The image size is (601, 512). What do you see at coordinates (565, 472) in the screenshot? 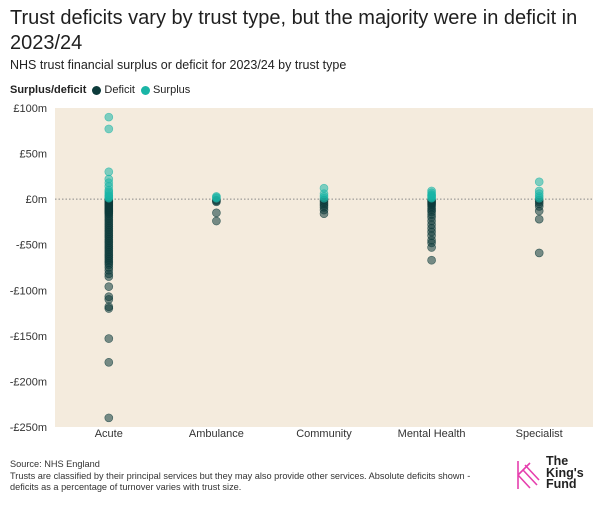
I see `logo-text: The King's Fund` at bounding box center [565, 472].